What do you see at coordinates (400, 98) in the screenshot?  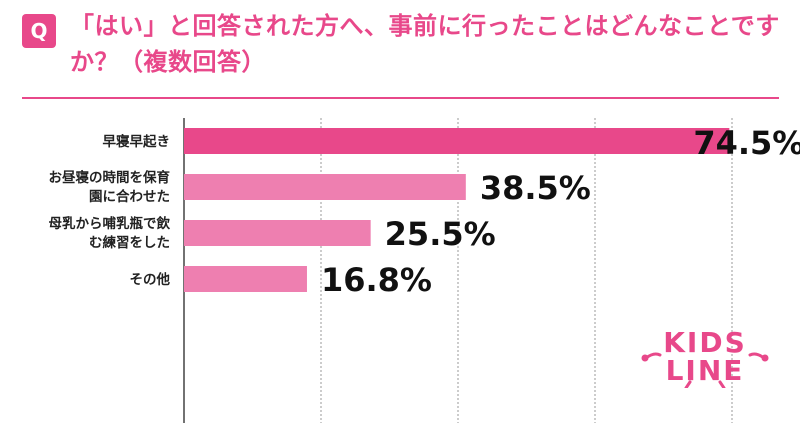 I see `header-divider` at bounding box center [400, 98].